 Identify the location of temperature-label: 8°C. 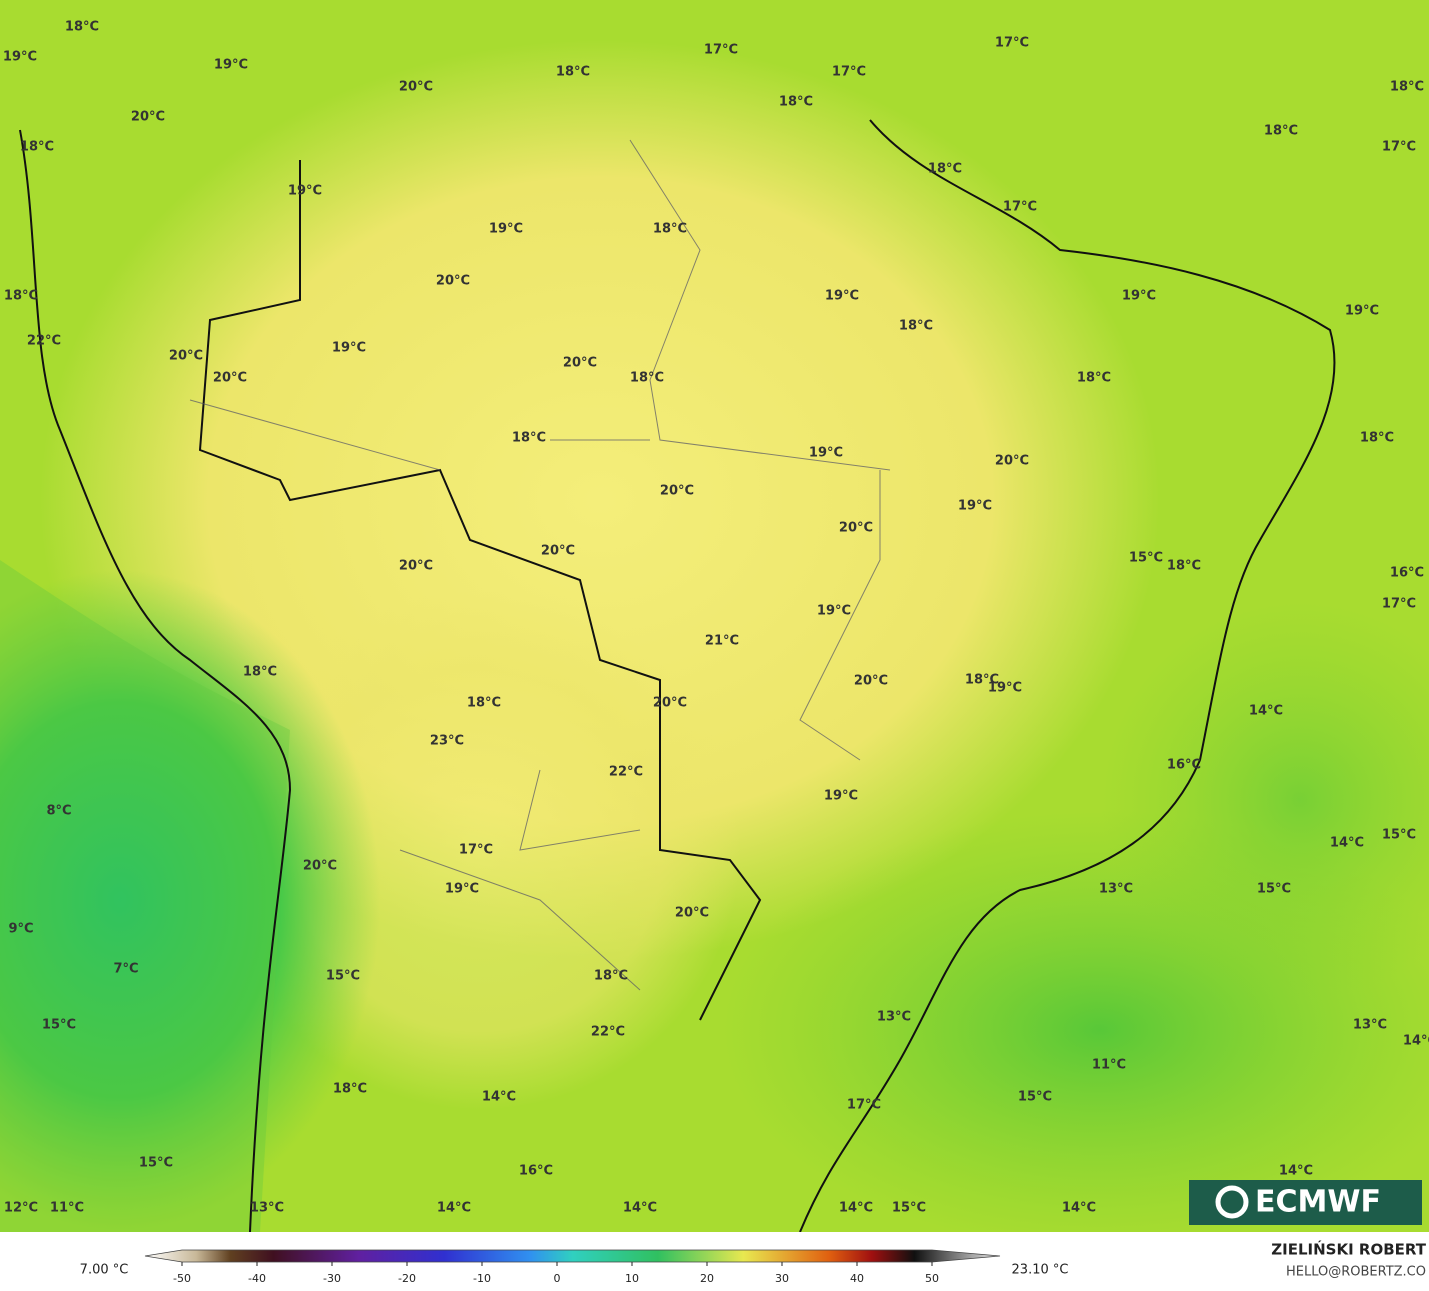
(58, 811).